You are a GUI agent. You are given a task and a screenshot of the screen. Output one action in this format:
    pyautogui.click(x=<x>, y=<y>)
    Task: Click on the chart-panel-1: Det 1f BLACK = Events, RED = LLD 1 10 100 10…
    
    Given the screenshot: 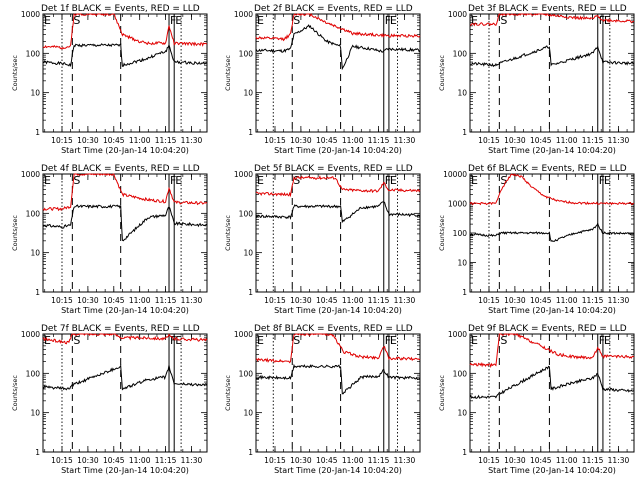 What is the action you would take?
    pyautogui.click(x=109, y=79)
    